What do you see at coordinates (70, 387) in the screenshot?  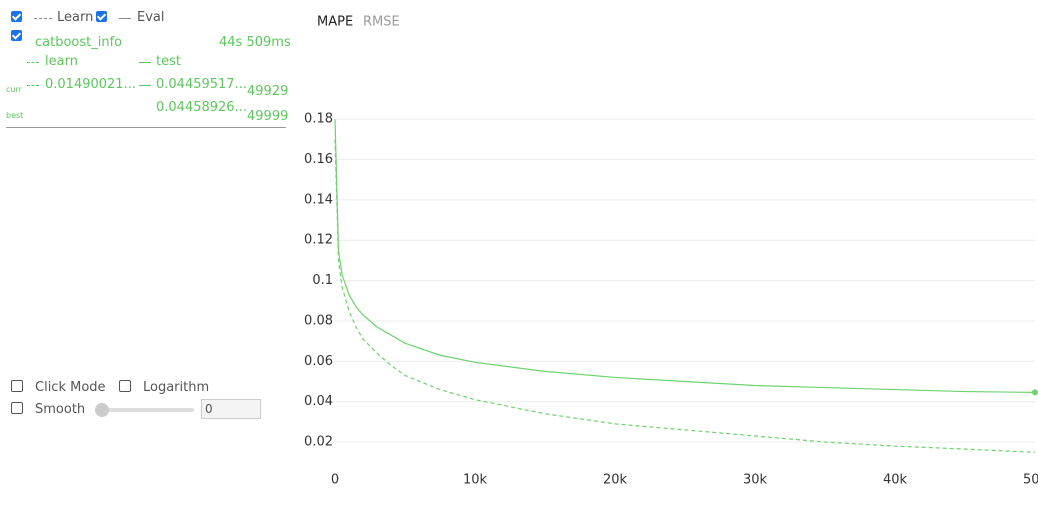 I see `click-mode-label: Click Mode` at bounding box center [70, 387].